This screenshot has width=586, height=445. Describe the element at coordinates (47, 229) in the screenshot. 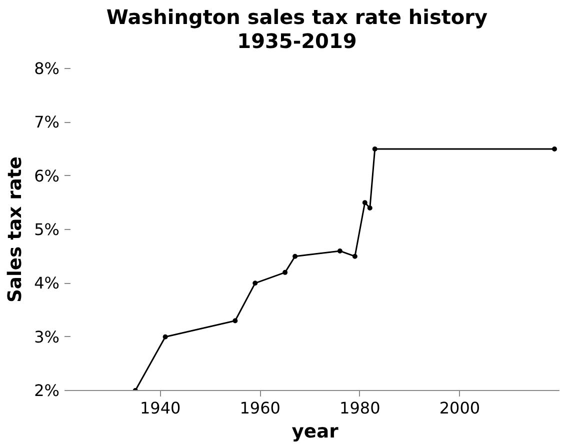

I see `y-tick-label: 5%` at that location.